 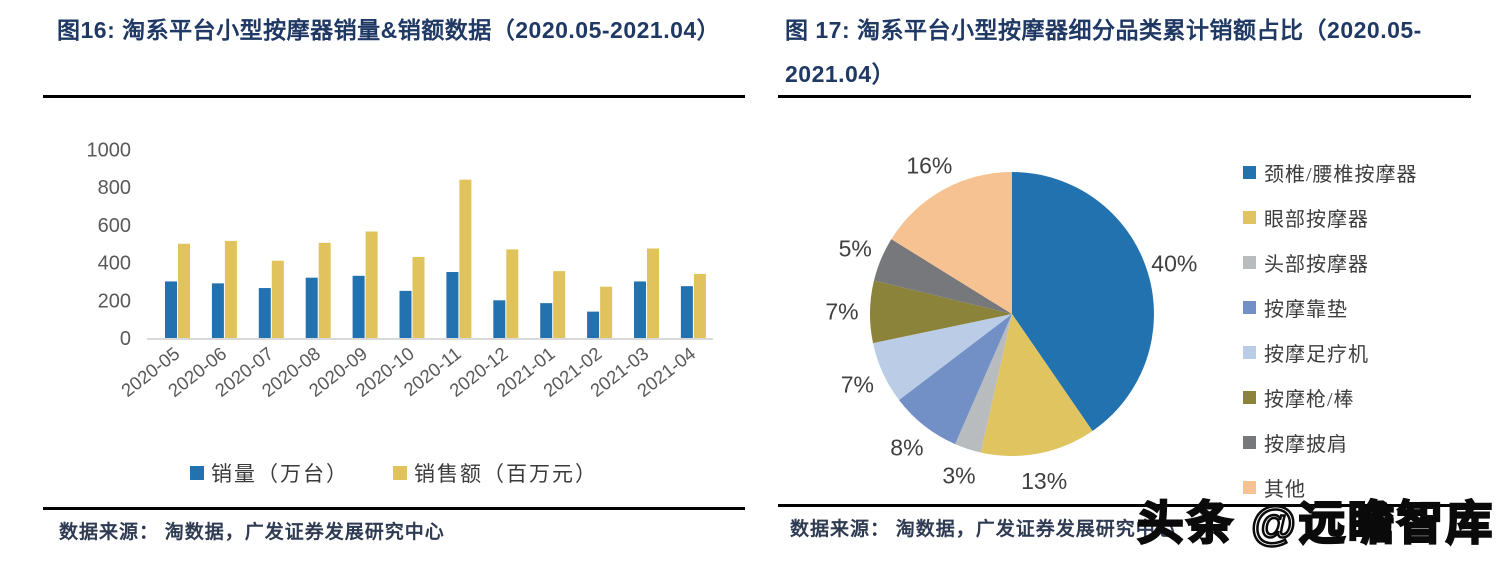 What do you see at coordinates (252, 532) in the screenshot?
I see `figure-16-source: 数据来源： 淘数据，广发证券发展研究中心` at bounding box center [252, 532].